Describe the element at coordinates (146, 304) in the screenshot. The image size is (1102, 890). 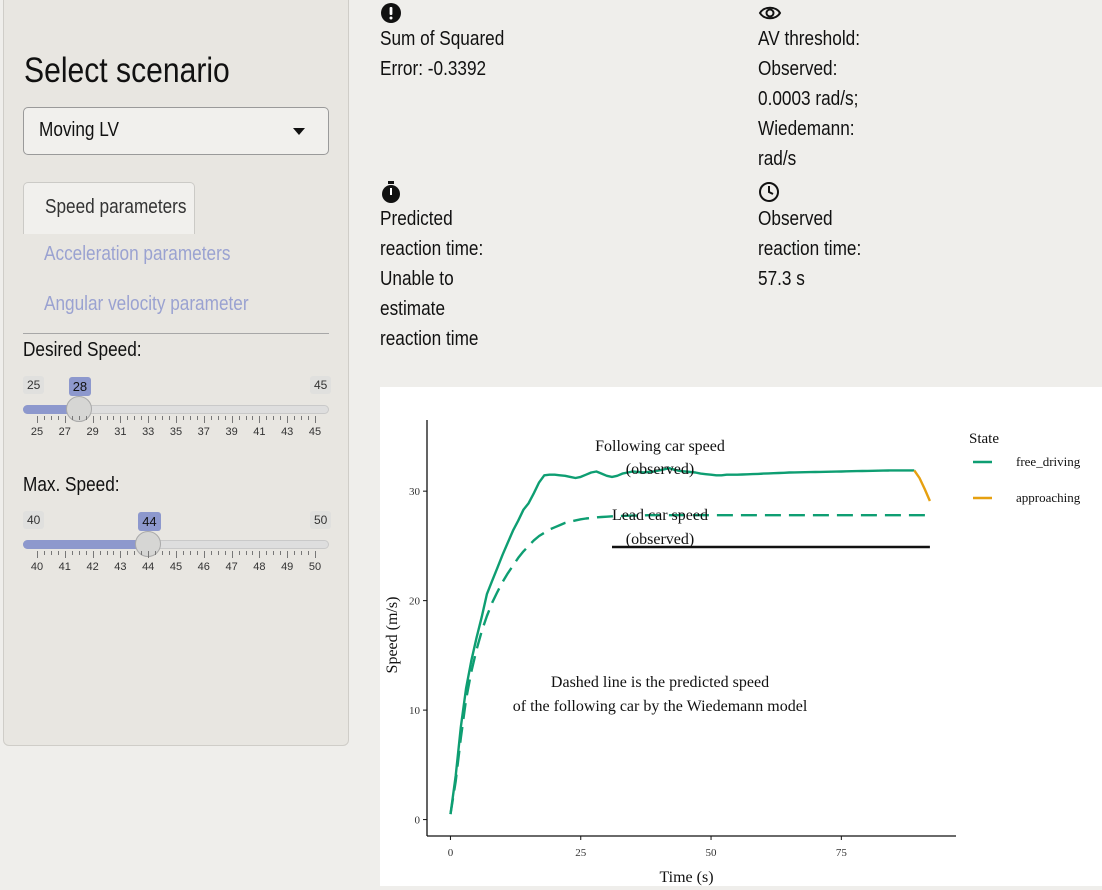
I see `tab-angular-velocity-parameter: Angular velocity parameter` at that location.